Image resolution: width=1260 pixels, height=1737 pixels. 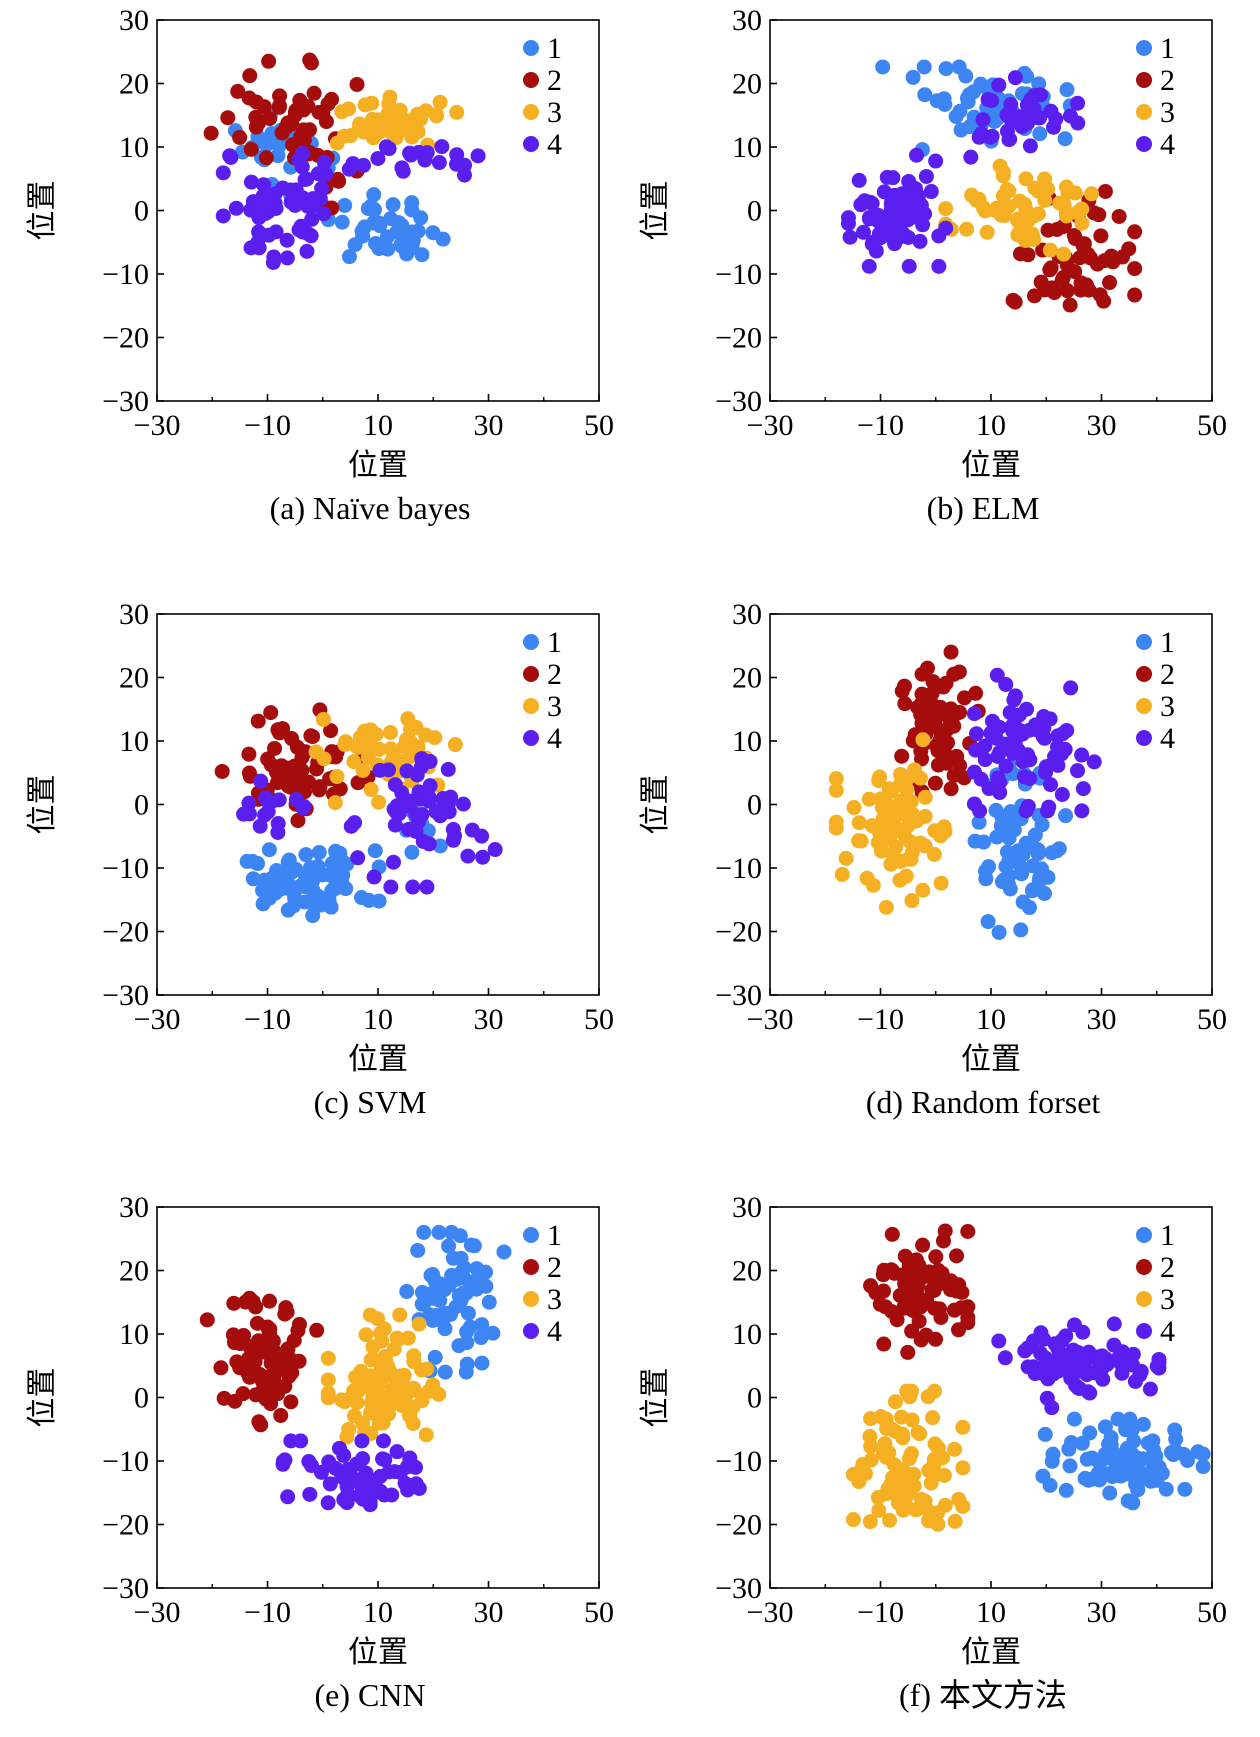 I want to click on x-tick-label: −30, so click(x=770, y=425).